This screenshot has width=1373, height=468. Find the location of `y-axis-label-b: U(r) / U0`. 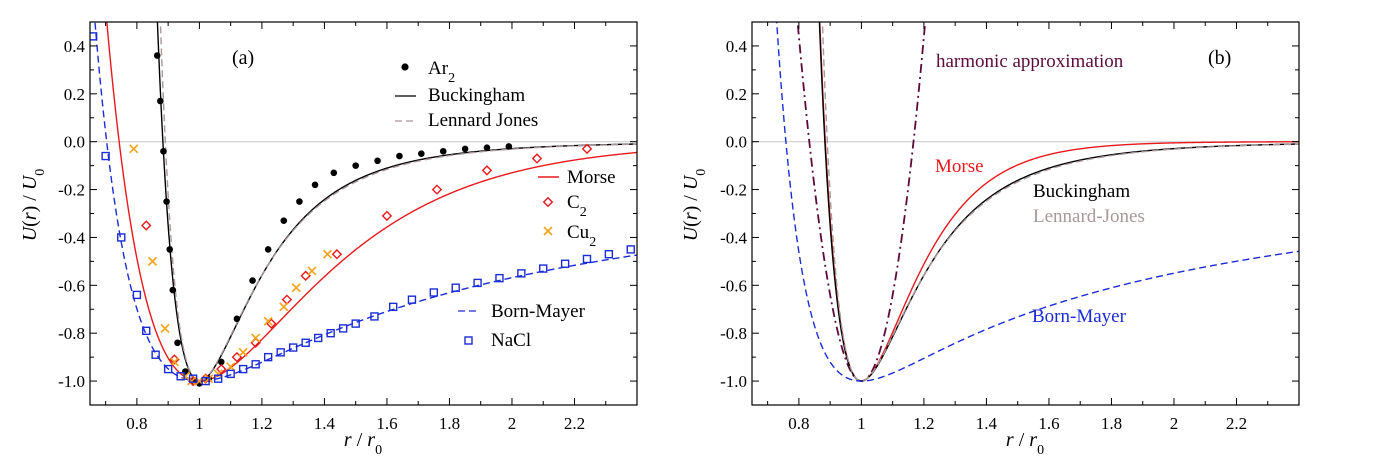

y-axis-label-b: U(r) / U0 is located at coordinates (694, 205).